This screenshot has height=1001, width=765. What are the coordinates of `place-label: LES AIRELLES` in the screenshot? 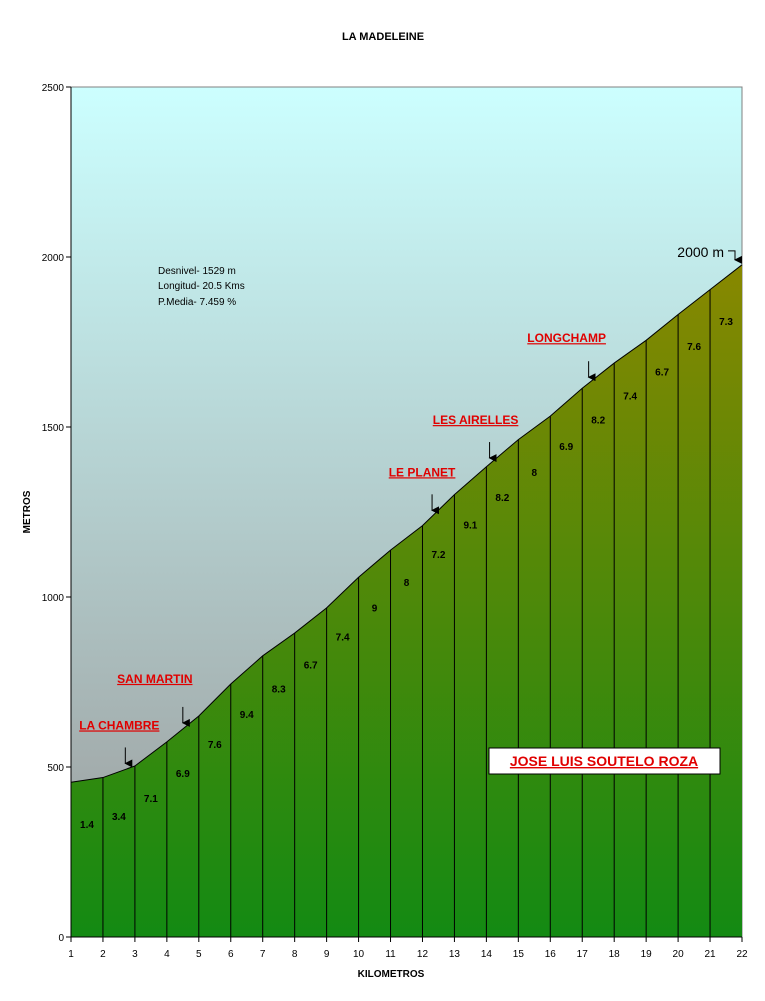 It's located at (476, 420).